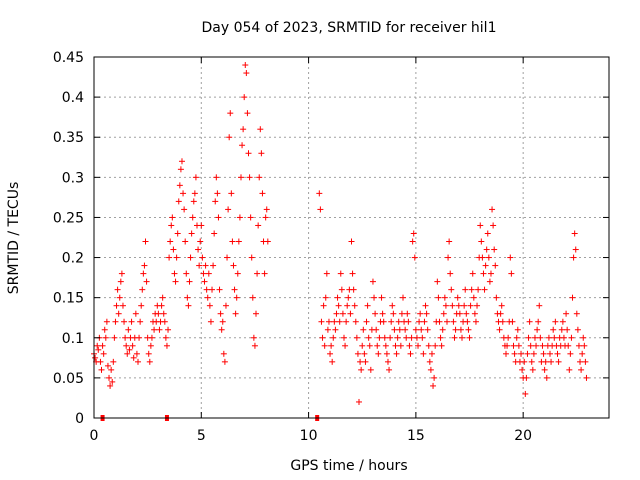 The width and height of the screenshot is (640, 480). I want to click on y-axis-title: SRMTID / TECUs, so click(14, 238).